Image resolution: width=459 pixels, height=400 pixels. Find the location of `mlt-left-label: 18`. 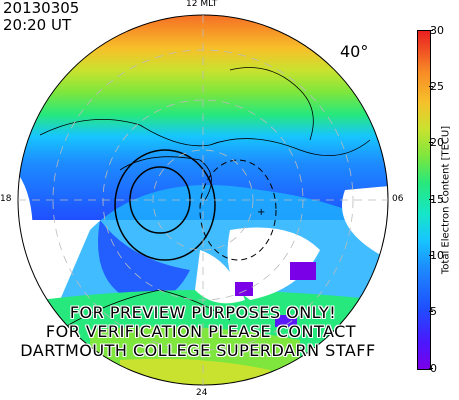

mlt-left-label: 18 is located at coordinates (6, 199).